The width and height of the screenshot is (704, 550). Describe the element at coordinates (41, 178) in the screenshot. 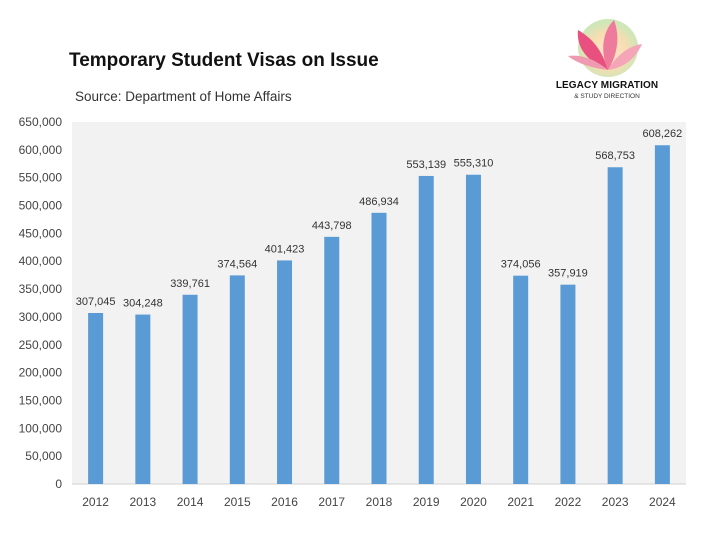

I see `y-tick-label: 550,000` at that location.